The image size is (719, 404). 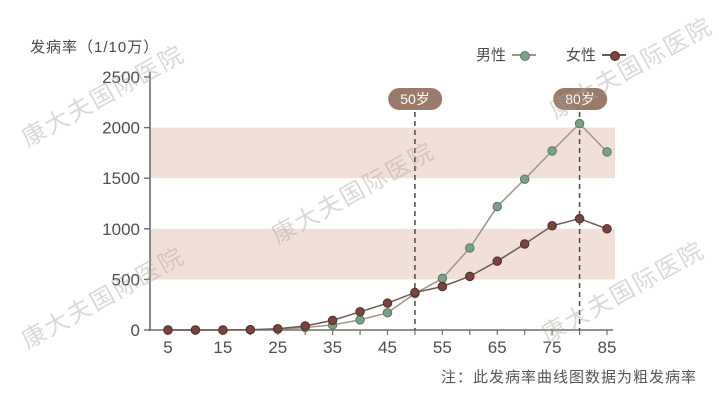 What do you see at coordinates (497, 347) in the screenshot?
I see `svg-text: 65` at bounding box center [497, 347].